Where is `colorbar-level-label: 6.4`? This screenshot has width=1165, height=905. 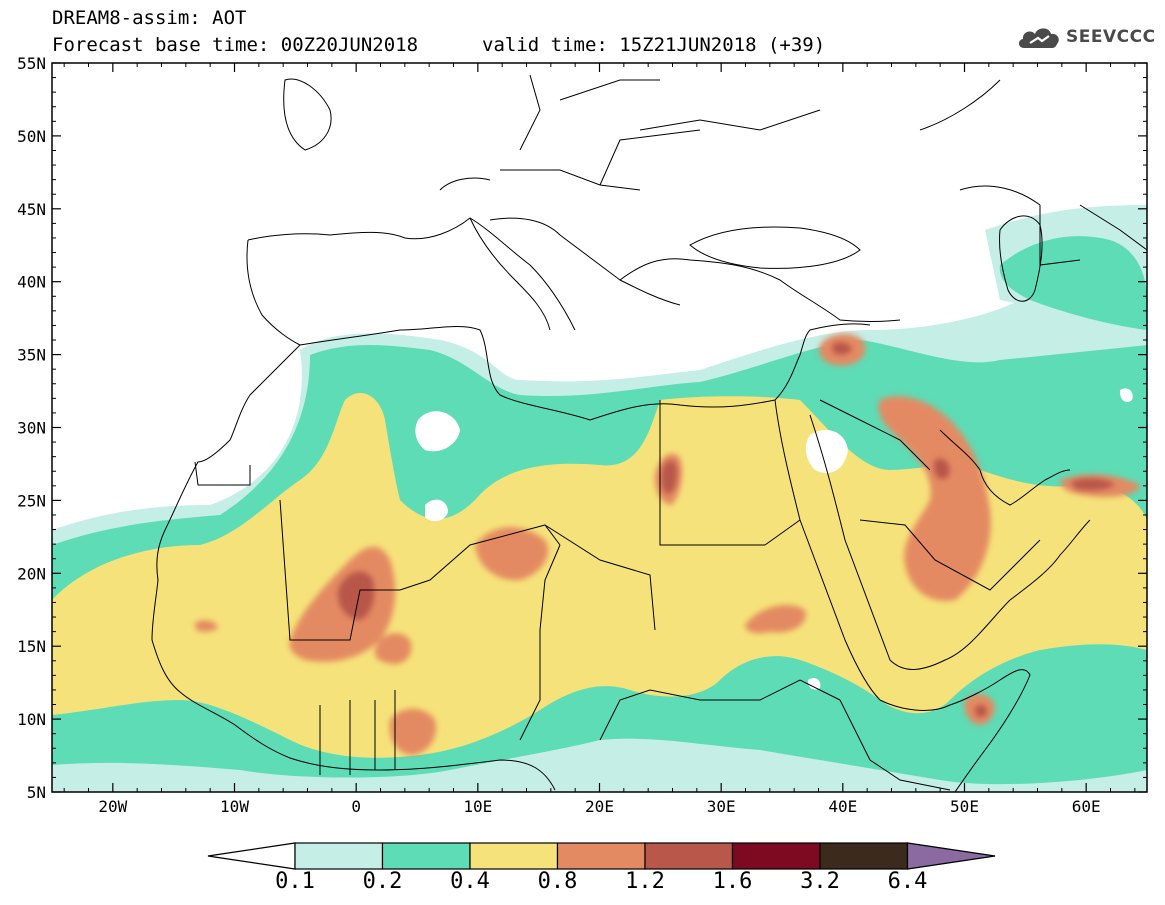 colorbar-level-label: 6.4 is located at coordinates (907, 881).